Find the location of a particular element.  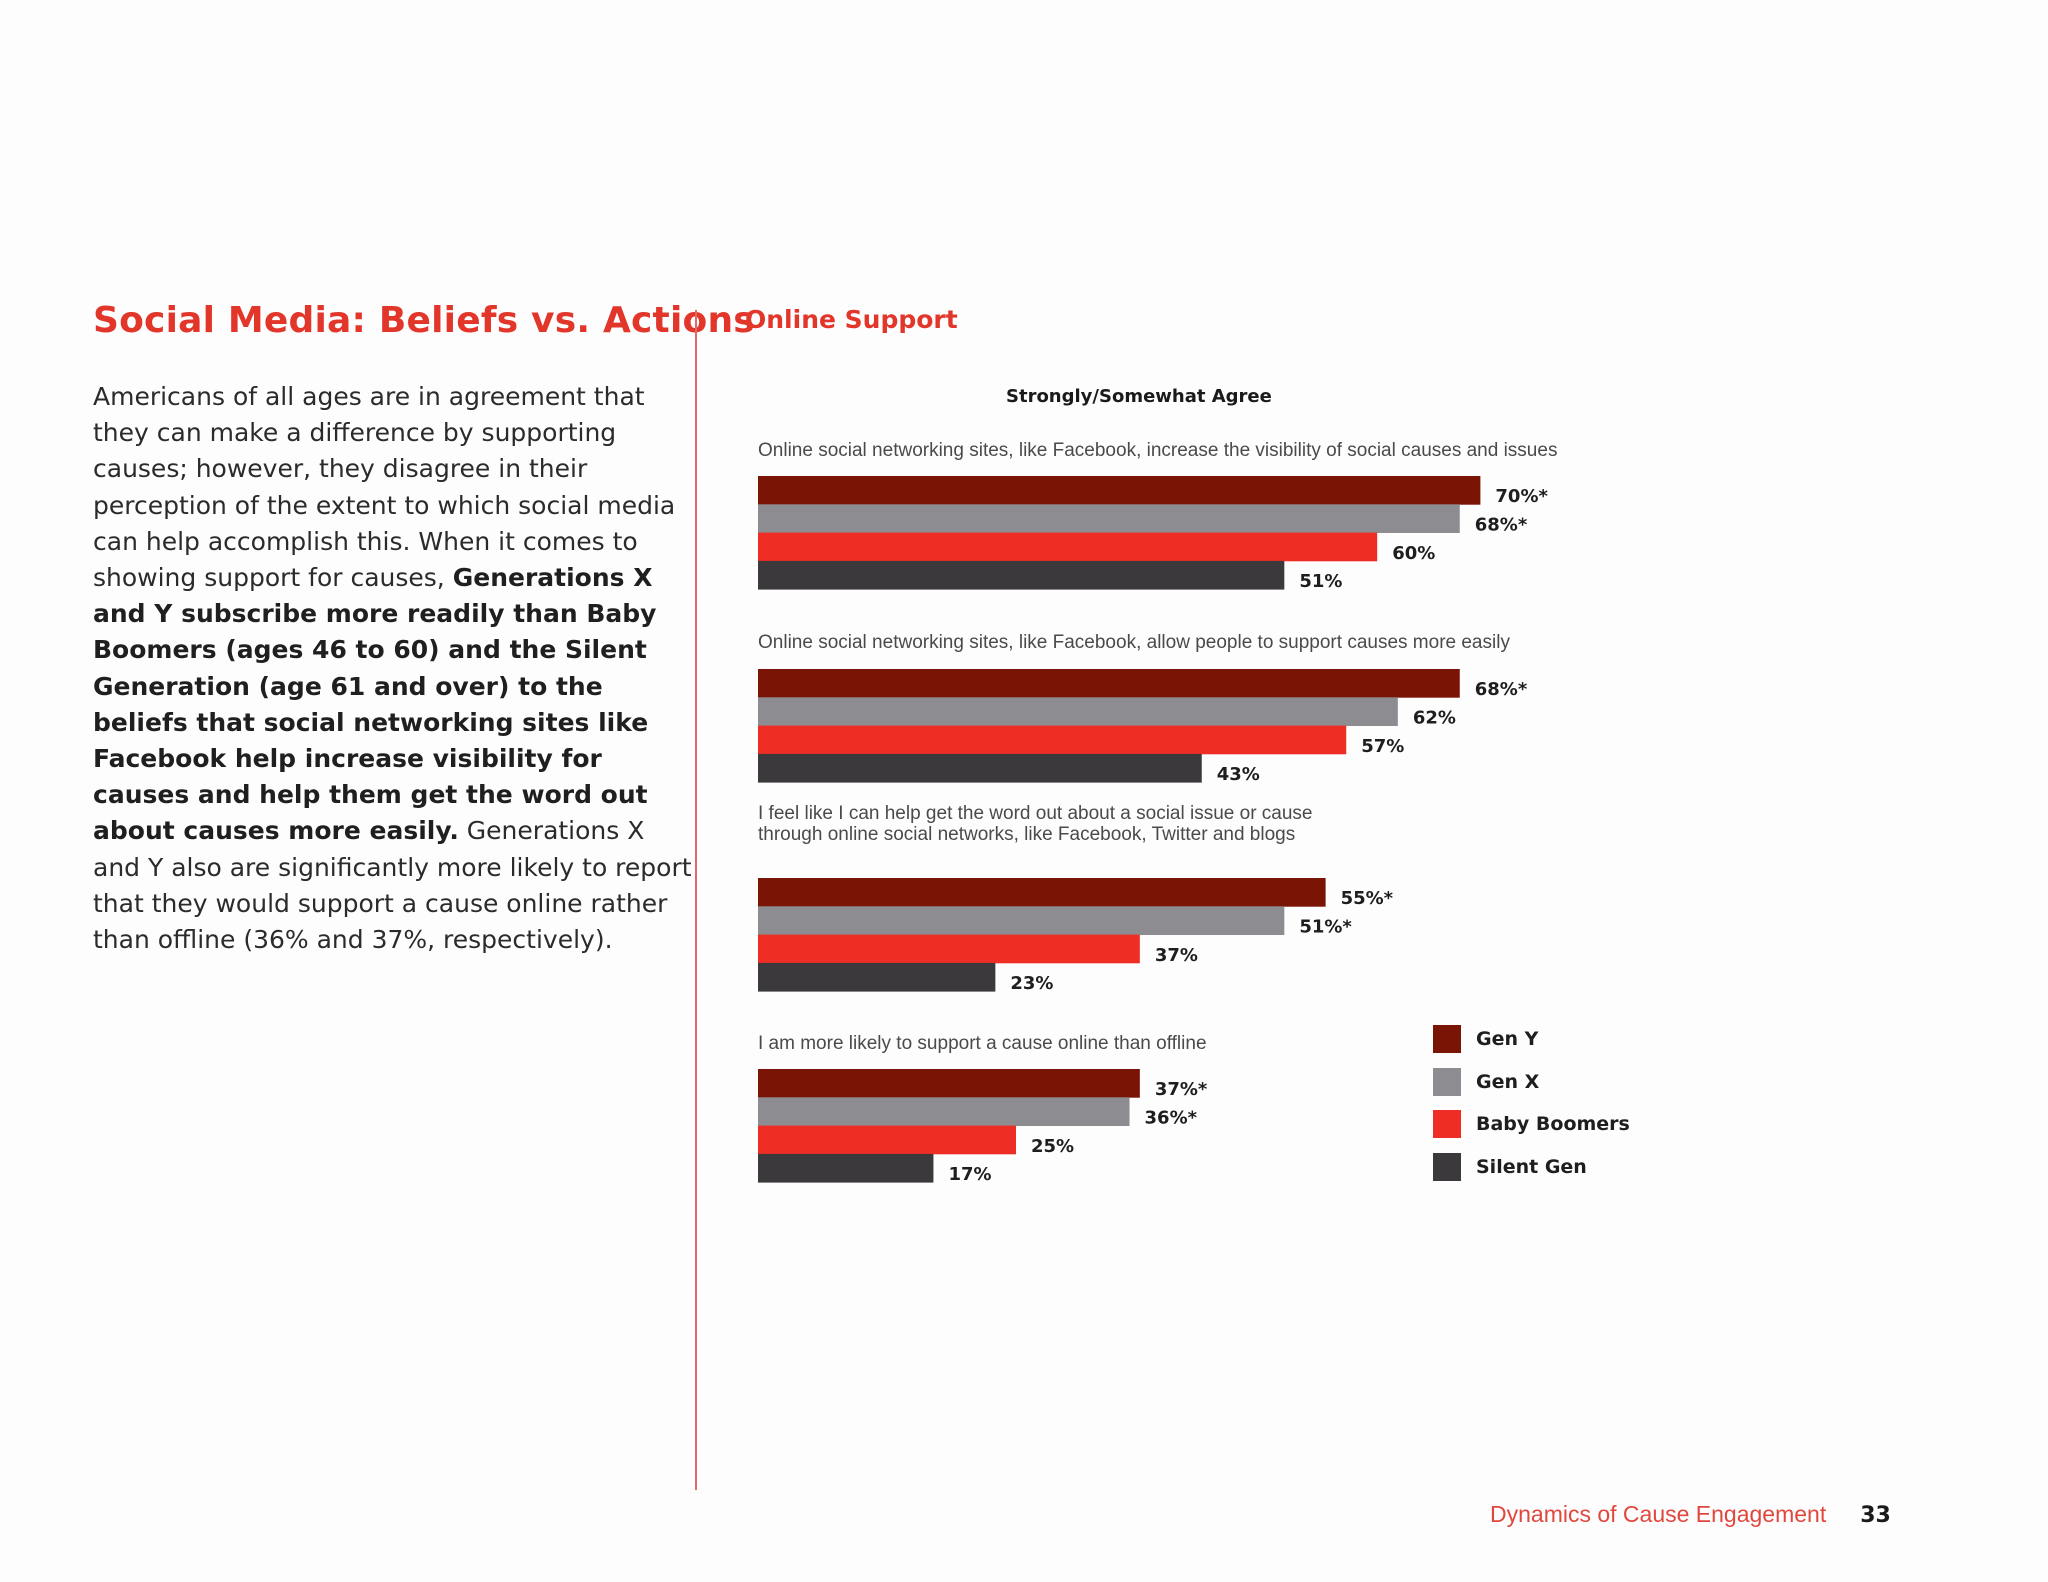

page-number: 33 is located at coordinates (1875, 1515).